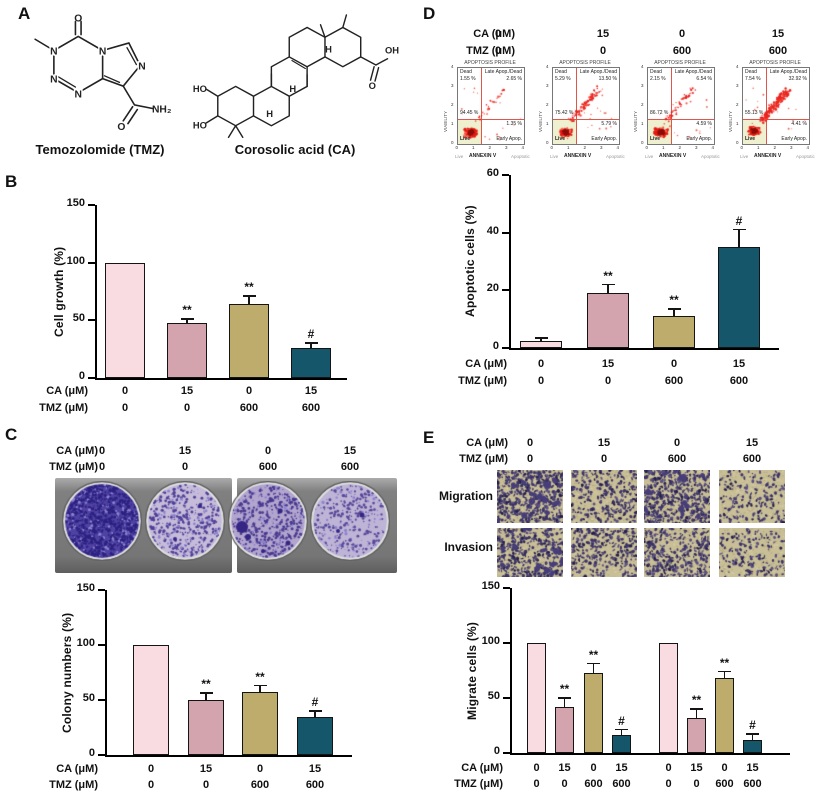 The height and width of the screenshot is (794, 825). What do you see at coordinates (429, 437) in the screenshot?
I see `panel-e-letter: E` at bounding box center [429, 437].